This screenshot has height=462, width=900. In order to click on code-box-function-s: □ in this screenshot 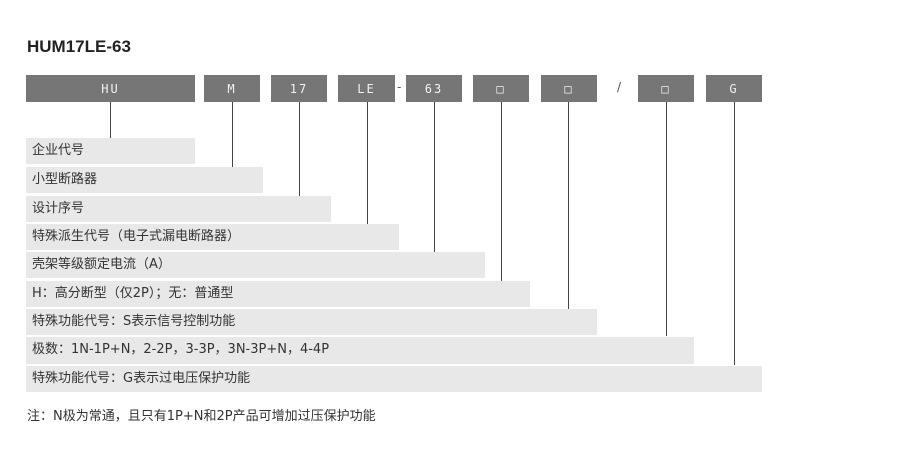, I will do `click(569, 88)`.